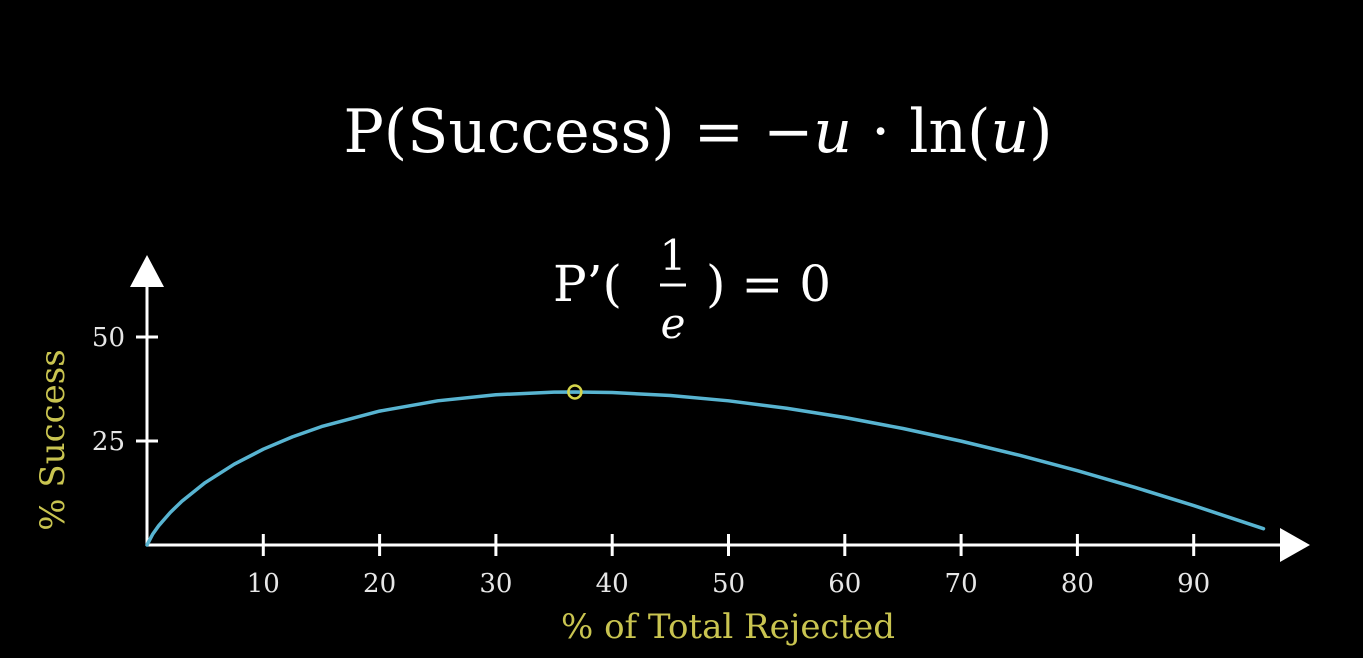  Describe the element at coordinates (692, 289) in the screenshot. I see `equation-derivative: P’( 1 e ) = 0` at that location.